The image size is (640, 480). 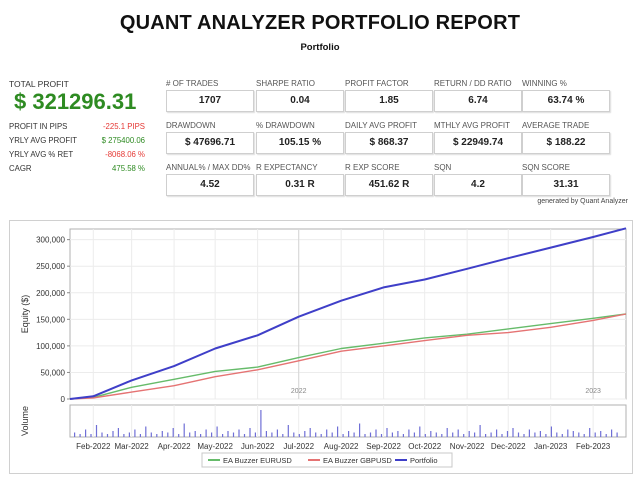 What do you see at coordinates (582, 201) in the screenshot?
I see `generated-by-note: generated by Quant Analyzer` at bounding box center [582, 201].